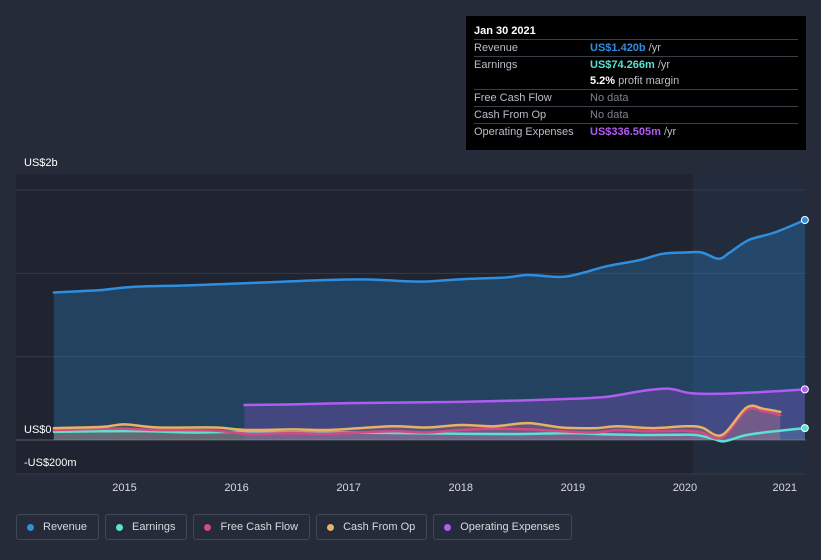 This screenshot has height=560, width=821. What do you see at coordinates (65, 527) in the screenshot?
I see `legend-label: Revenue` at bounding box center [65, 527].